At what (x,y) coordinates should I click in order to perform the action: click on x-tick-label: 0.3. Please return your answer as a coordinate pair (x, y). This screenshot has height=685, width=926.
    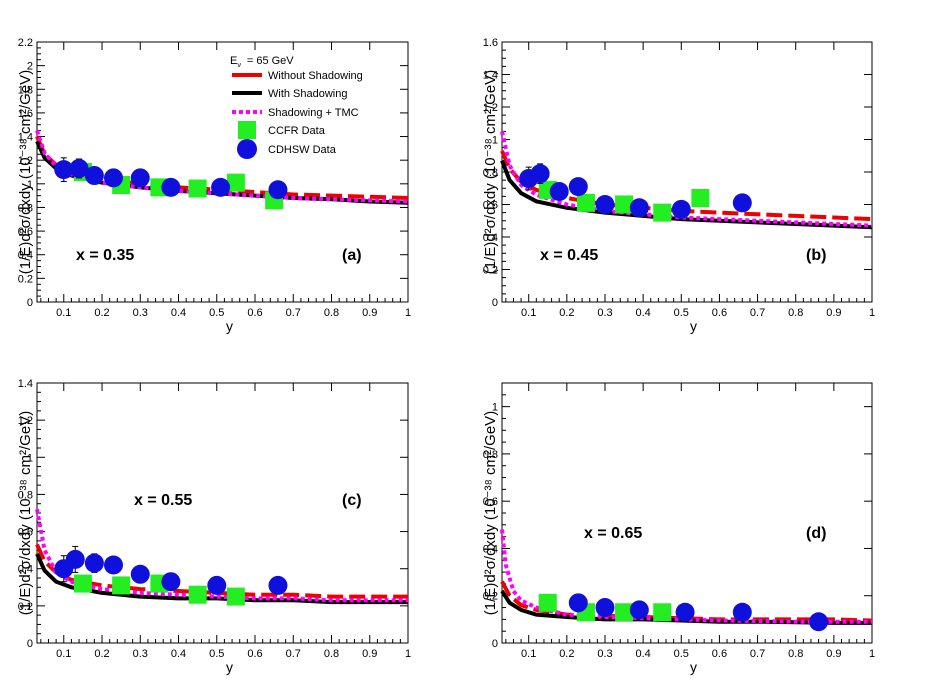
    Looking at the image, I should click on (140, 313).